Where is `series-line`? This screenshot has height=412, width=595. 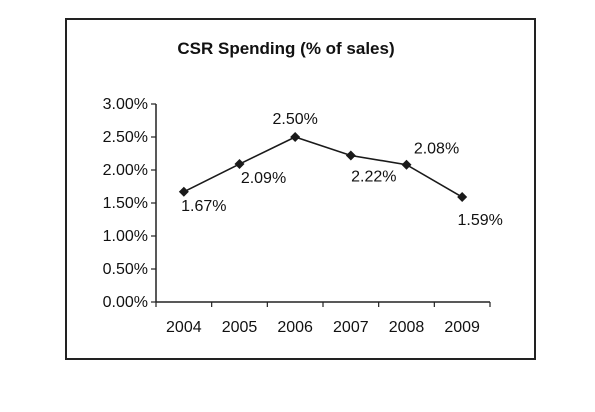 series-line is located at coordinates (323, 167).